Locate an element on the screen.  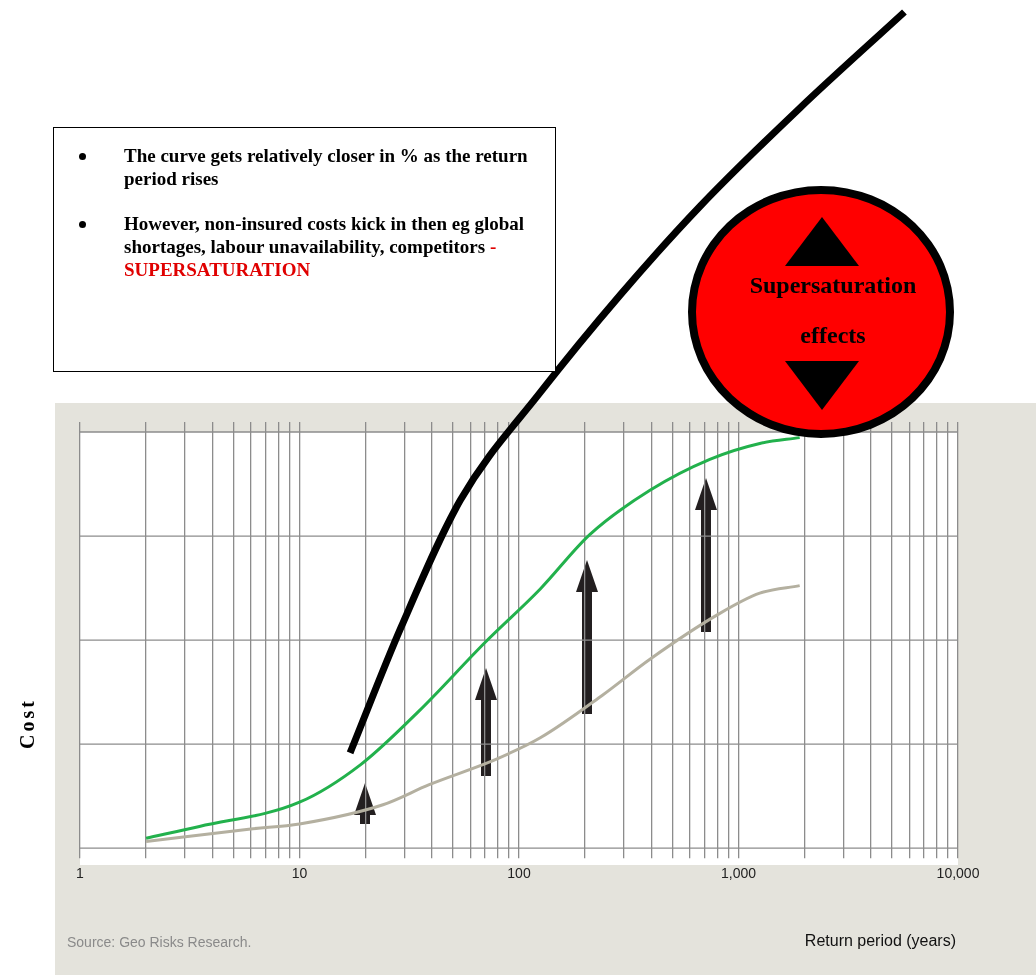
x-axis-title: Return period (years) is located at coordinates (880, 941).